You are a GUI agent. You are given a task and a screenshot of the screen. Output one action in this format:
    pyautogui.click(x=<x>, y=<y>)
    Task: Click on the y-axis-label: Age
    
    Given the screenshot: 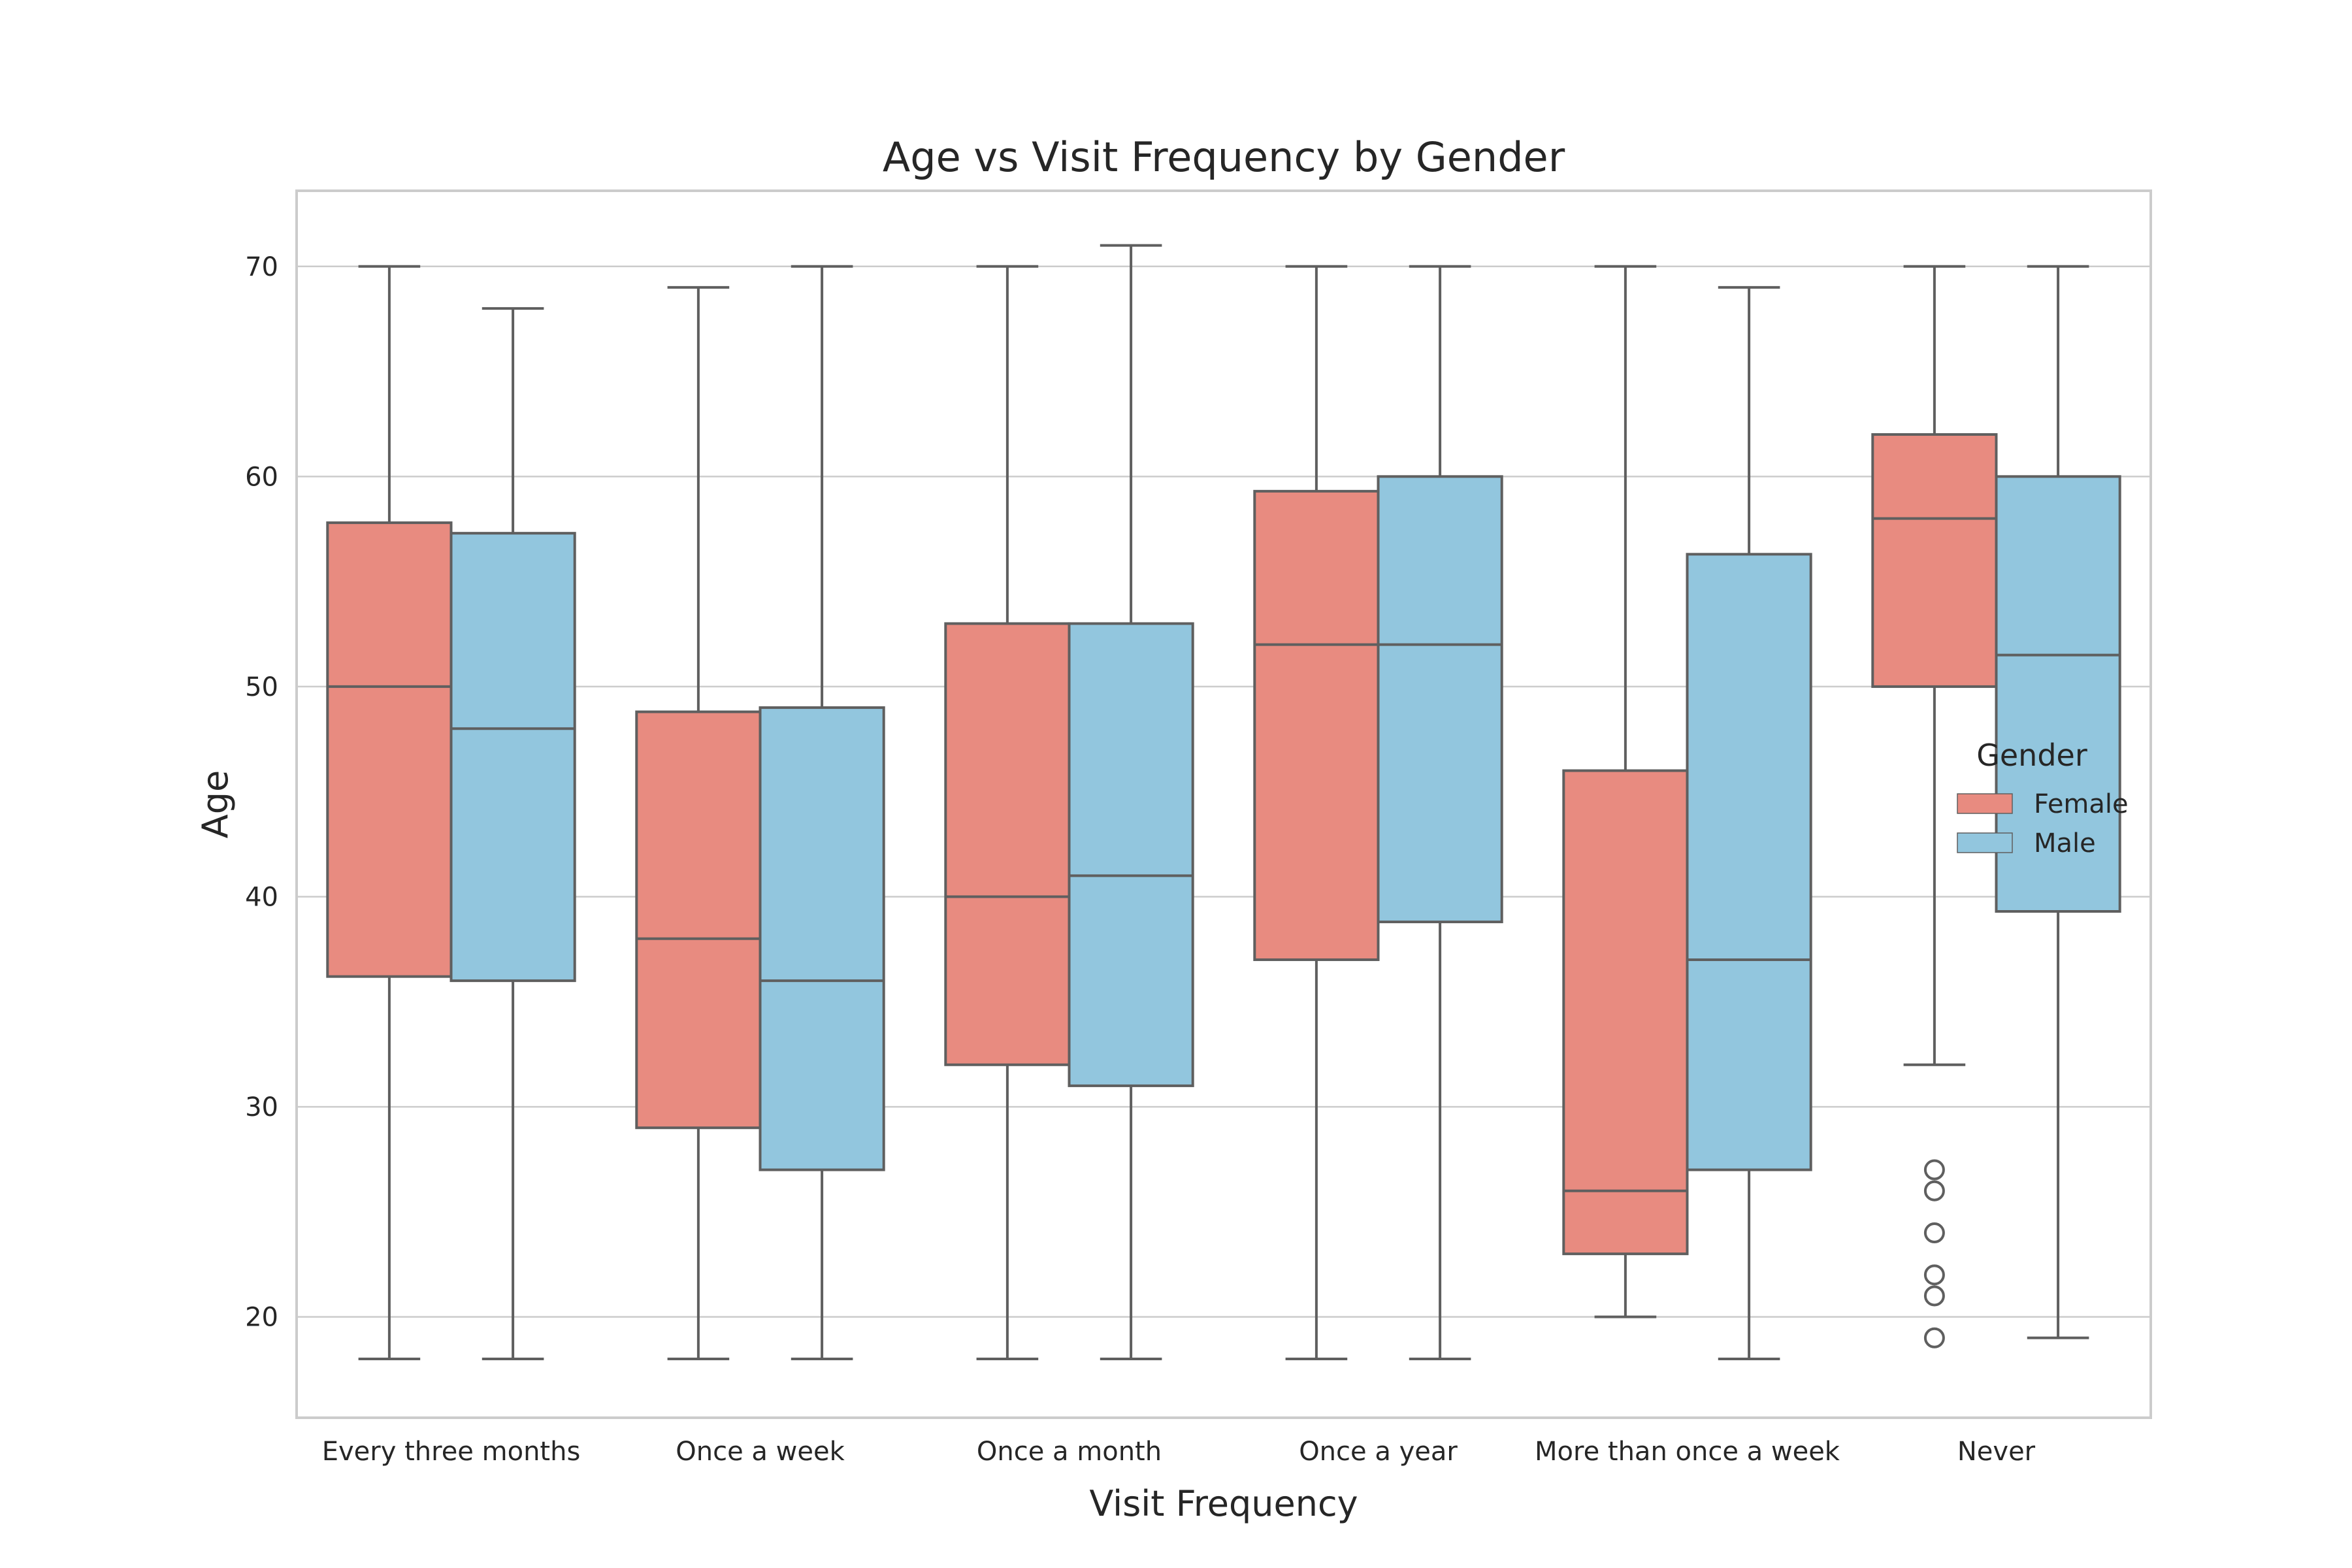 What is the action you would take?
    pyautogui.click(x=215, y=804)
    